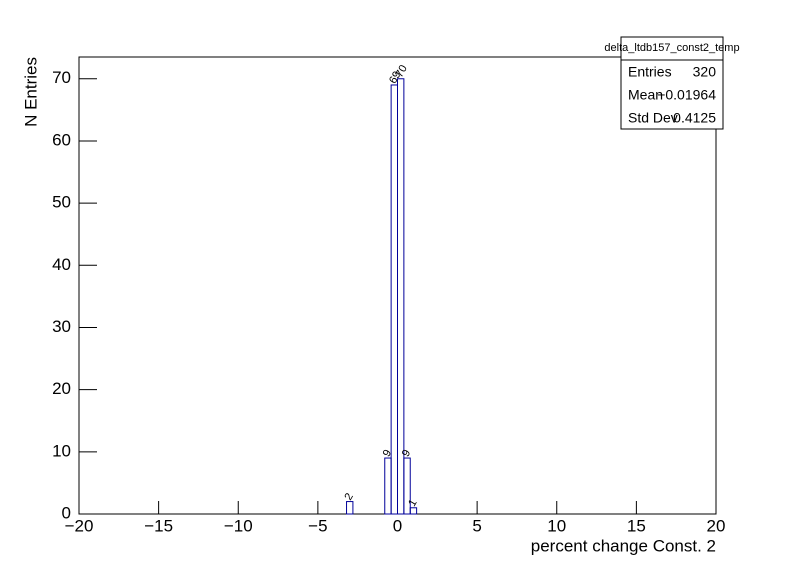  Describe the element at coordinates (476, 525) in the screenshot. I see `x-tick-label: 5` at that location.